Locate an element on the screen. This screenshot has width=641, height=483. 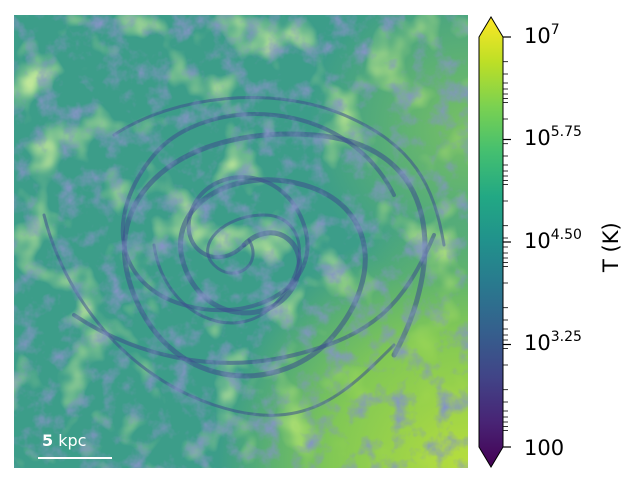
colorbar-tick-label-7: 107 is located at coordinates (542, 35).